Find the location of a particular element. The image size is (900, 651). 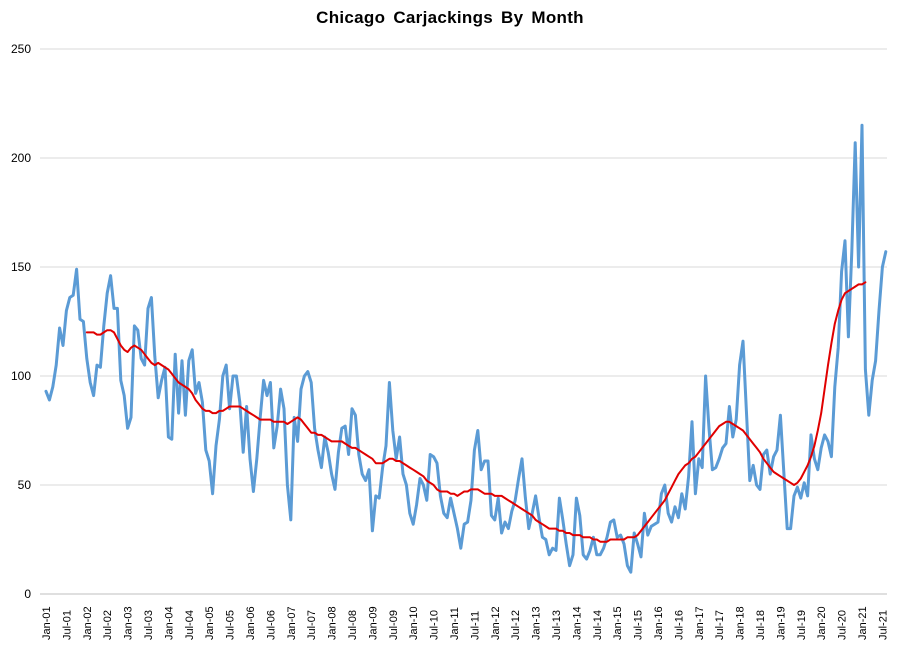

x-tick-label-jul-02: Jul-02 is located at coordinates (108, 625).